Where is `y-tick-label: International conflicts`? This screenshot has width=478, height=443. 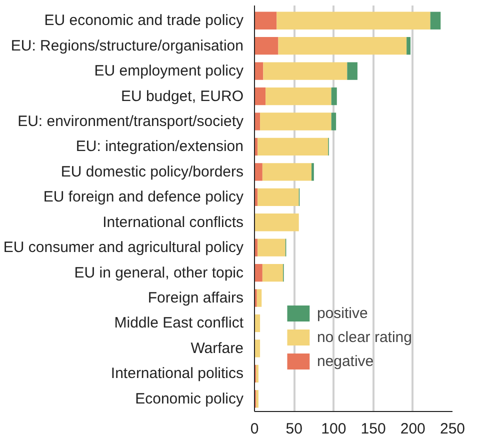 y-tick-label: International conflicts is located at coordinates (173, 222).